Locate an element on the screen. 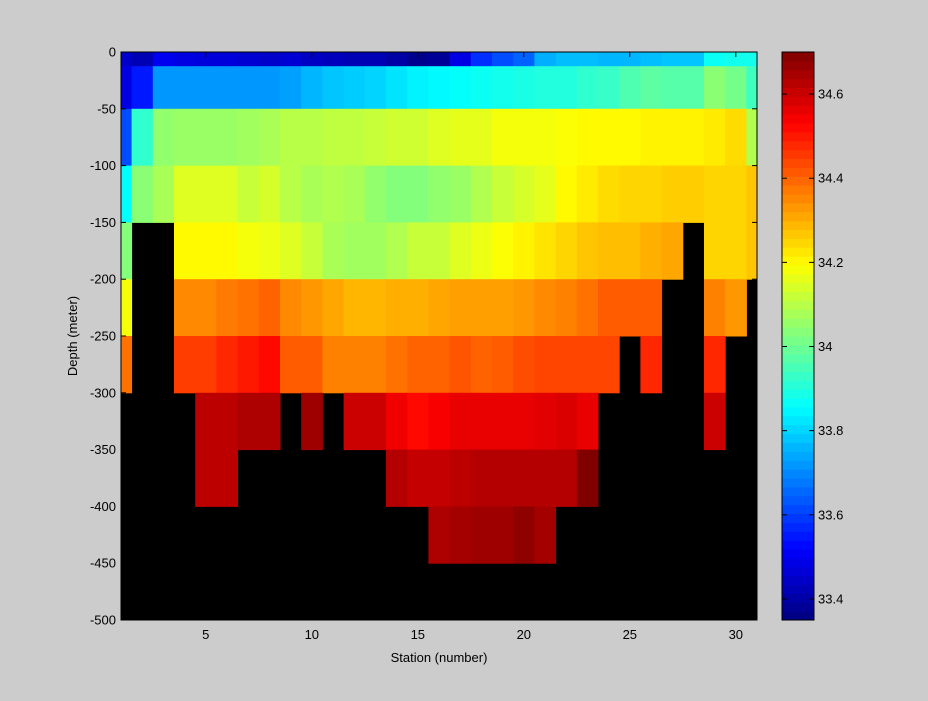 The width and height of the screenshot is (928, 701). x-tick-label: 30 is located at coordinates (736, 634).